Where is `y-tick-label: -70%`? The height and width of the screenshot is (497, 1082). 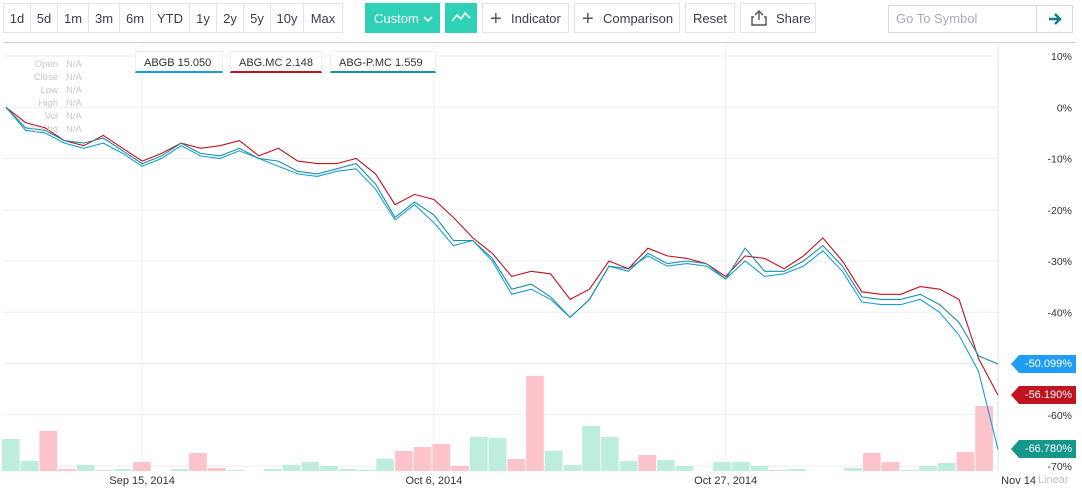
y-tick-label: -70% is located at coordinates (1059, 467).